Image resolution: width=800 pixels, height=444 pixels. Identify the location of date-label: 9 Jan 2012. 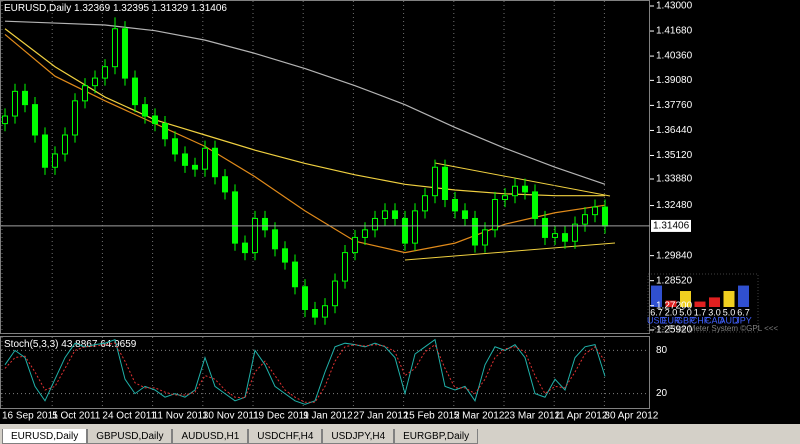
(328, 416).